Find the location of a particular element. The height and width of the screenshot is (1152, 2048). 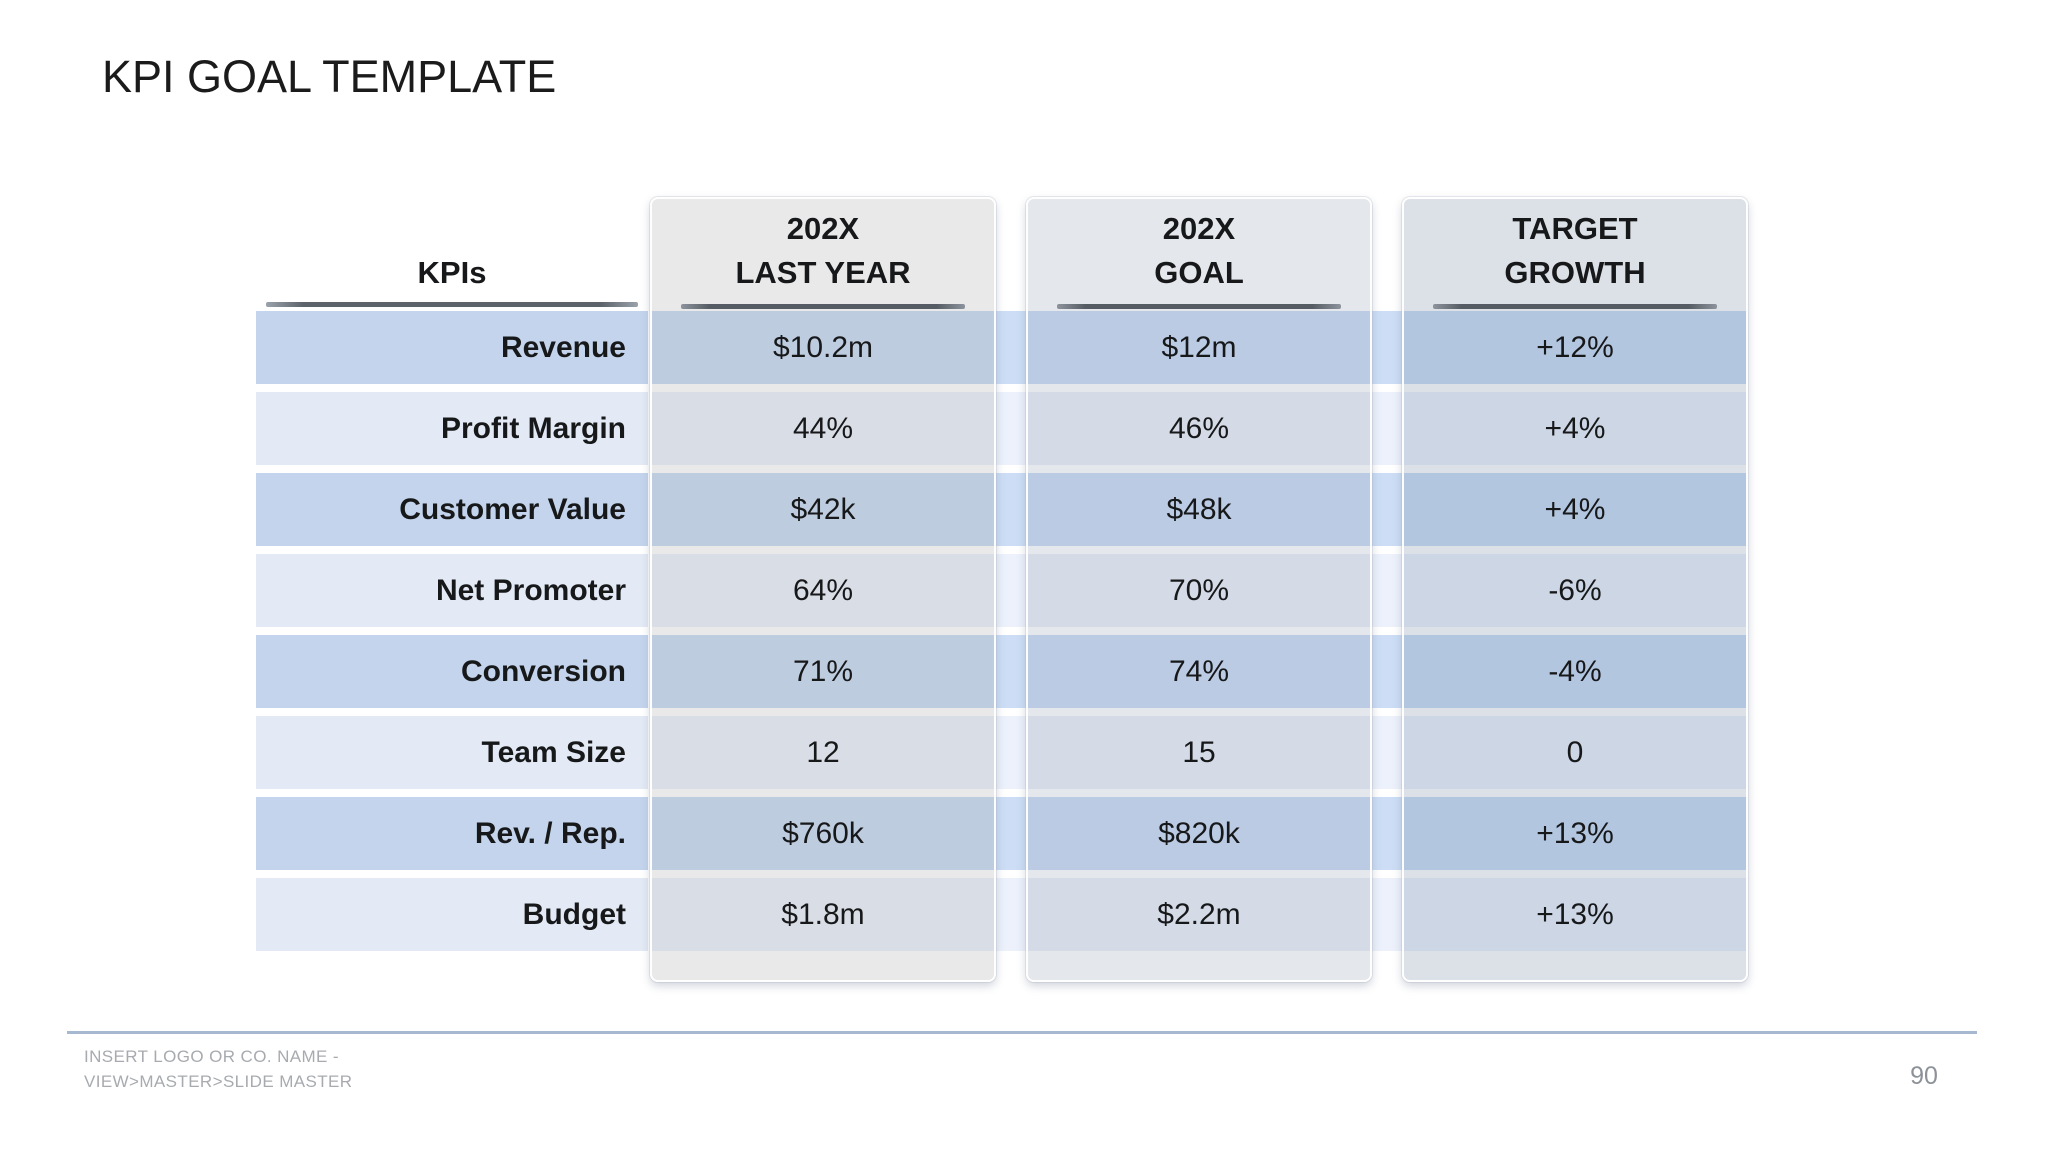

column-header-line2: GROWTH is located at coordinates (1575, 272).